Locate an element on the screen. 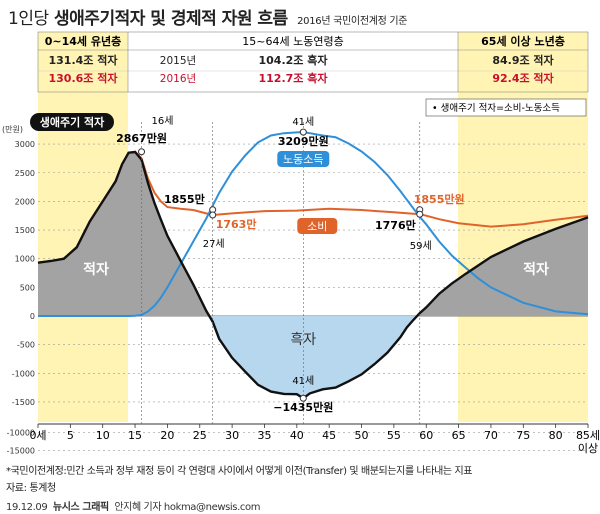 Image resolution: width=600 pixels, height=514 pixels. table-cell-young: 130.6조 적자 is located at coordinates (84, 78).